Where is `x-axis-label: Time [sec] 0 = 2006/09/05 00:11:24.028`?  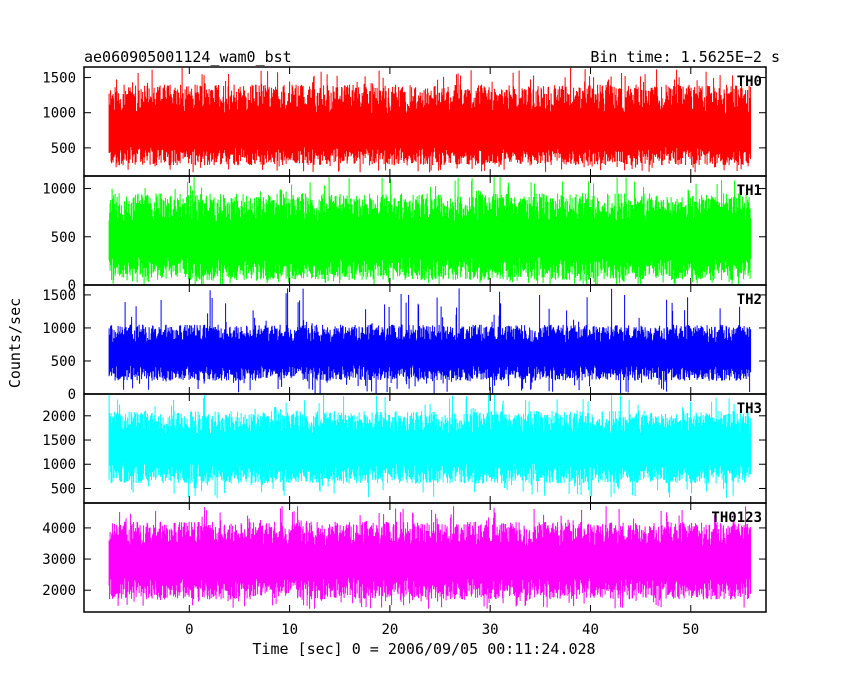 x-axis-label: Time [sec] 0 = 2006/09/05 00:11:24.028 is located at coordinates (423, 649).